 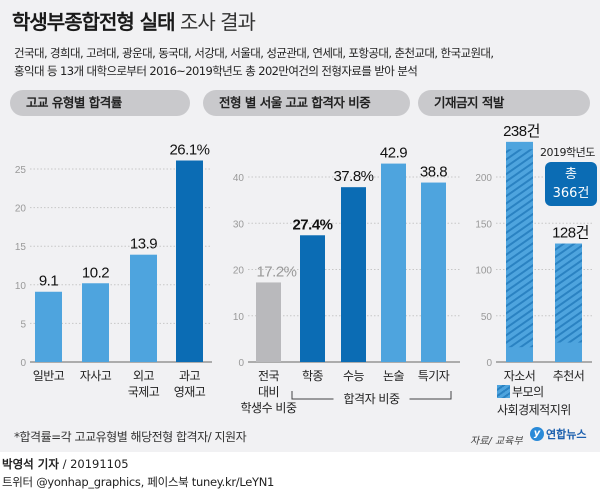 What do you see at coordinates (21, 247) in the screenshot?
I see `chart1-ytick: 15` at bounding box center [21, 247].